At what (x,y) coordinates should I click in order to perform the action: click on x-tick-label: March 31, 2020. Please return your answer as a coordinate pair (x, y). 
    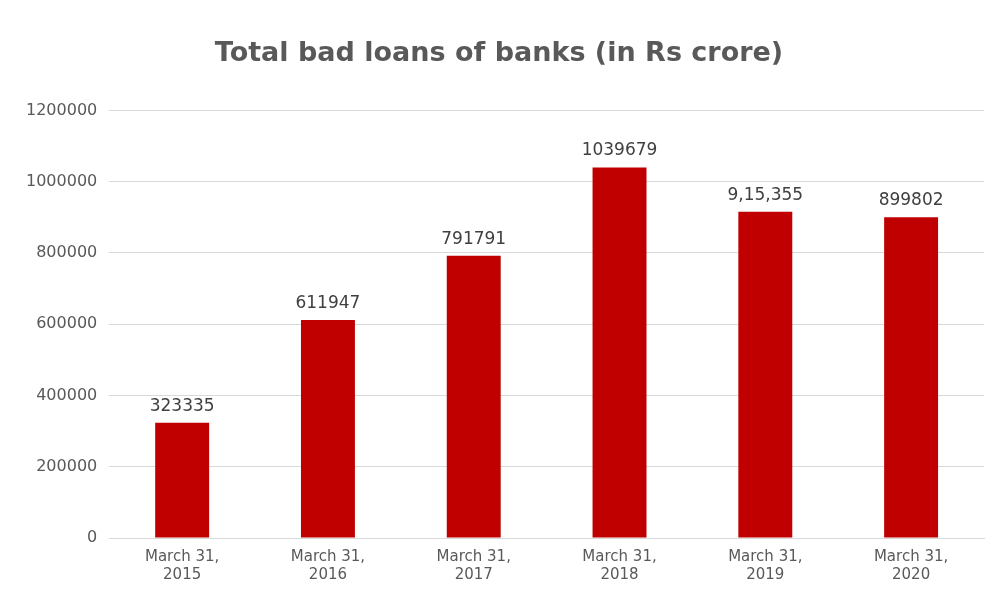
    Looking at the image, I should click on (911, 564).